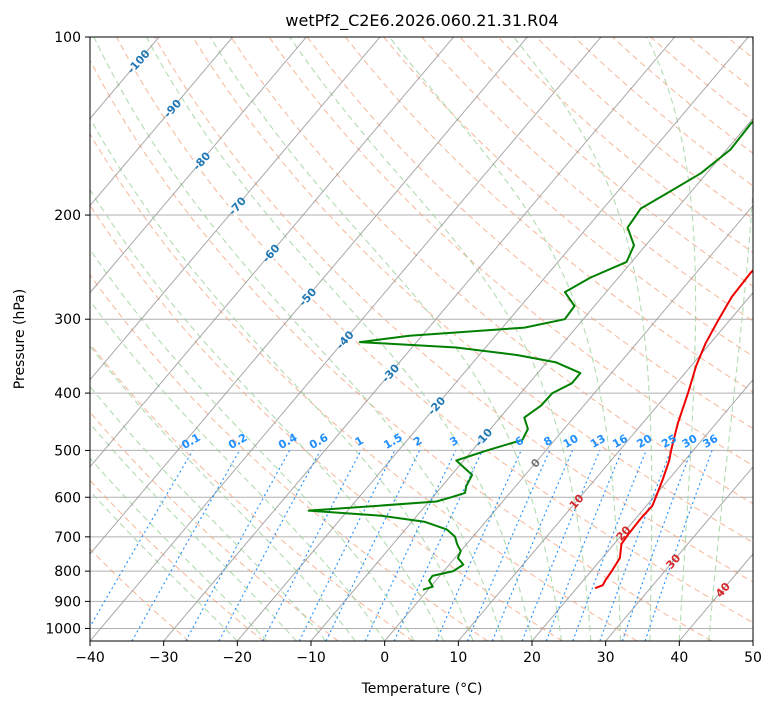 The width and height of the screenshot is (775, 708). Describe the element at coordinates (67, 498) in the screenshot. I see `y-tick-label: 600` at that location.